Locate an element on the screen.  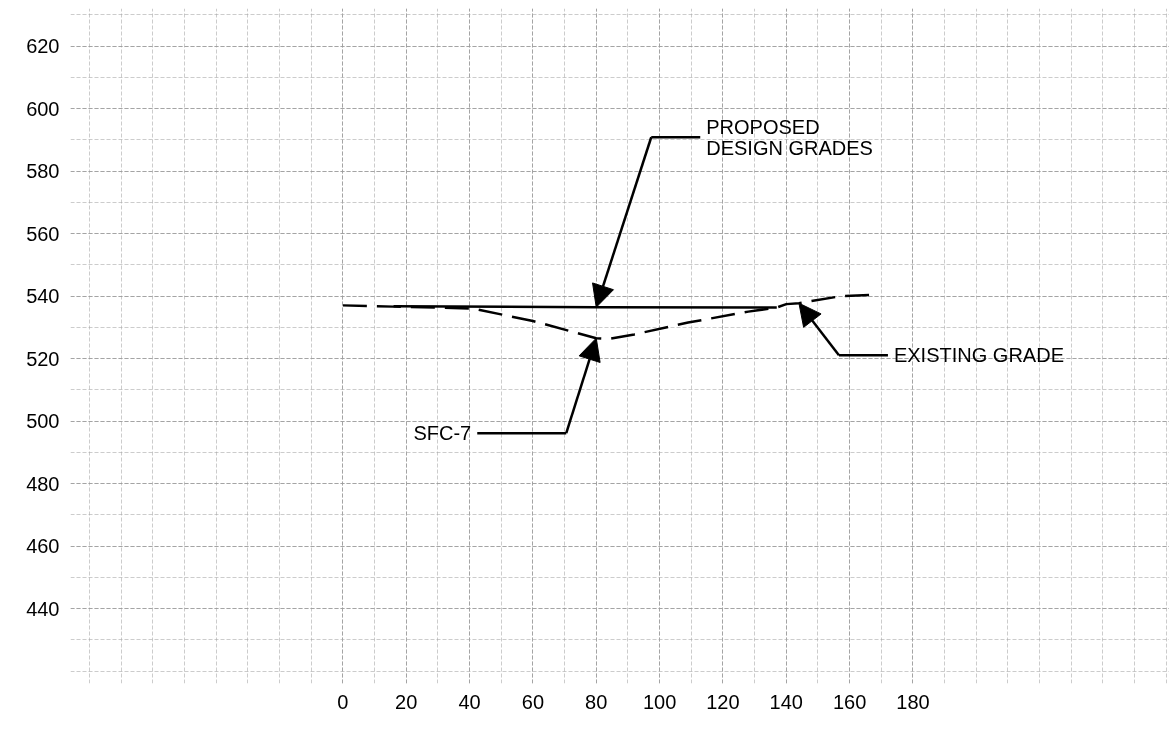
x-tick-label: 180 is located at coordinates (913, 701).